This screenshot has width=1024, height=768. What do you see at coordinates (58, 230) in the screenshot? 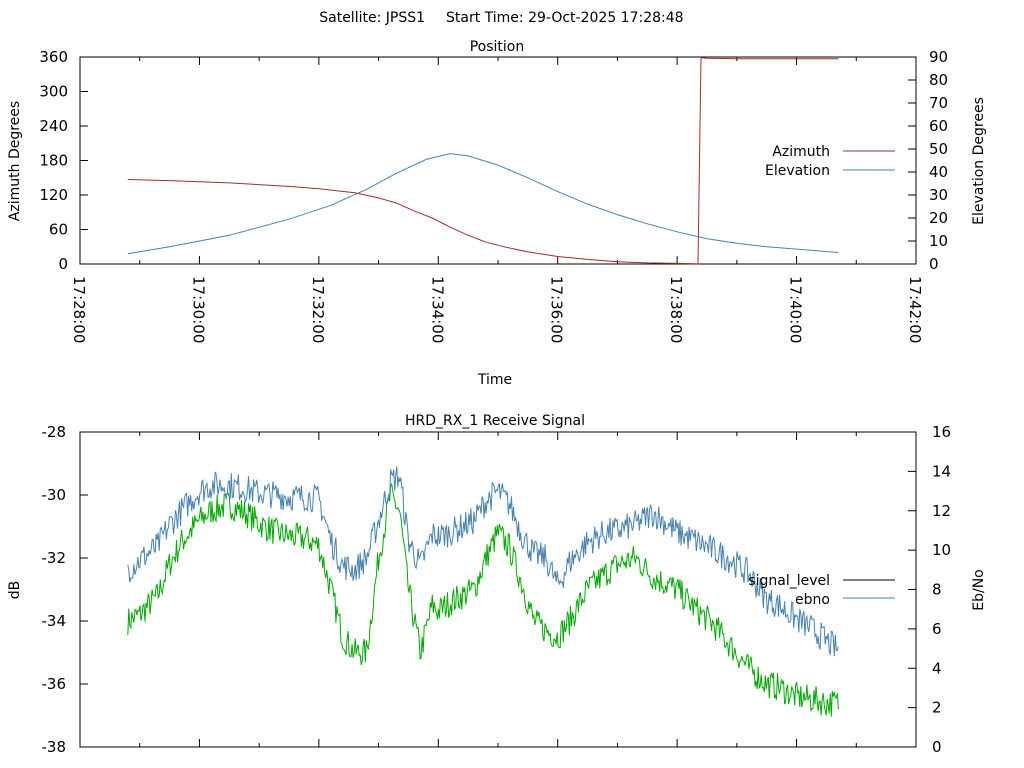
I see `y-tick-label: 60` at bounding box center [58, 230].